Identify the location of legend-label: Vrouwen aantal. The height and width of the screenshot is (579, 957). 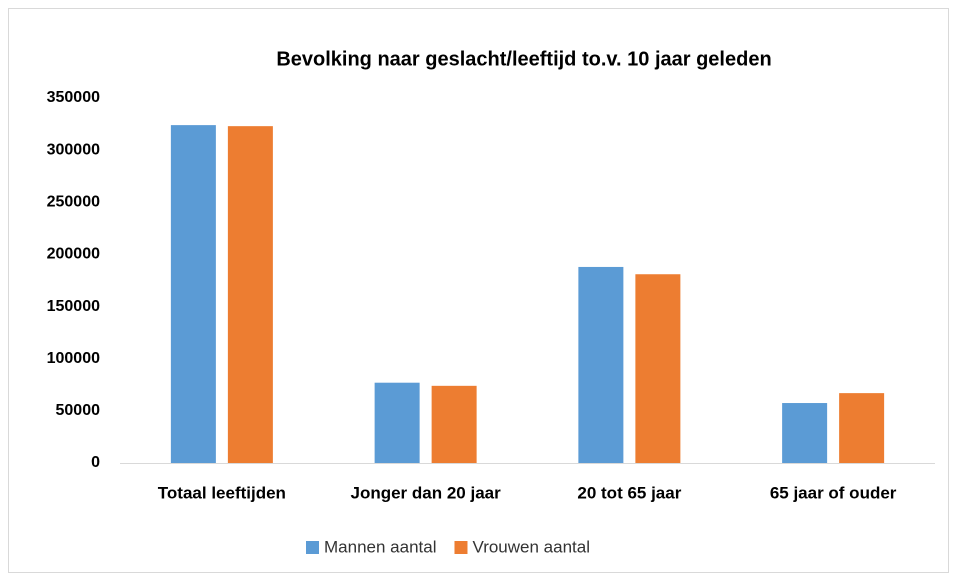
(531, 546).